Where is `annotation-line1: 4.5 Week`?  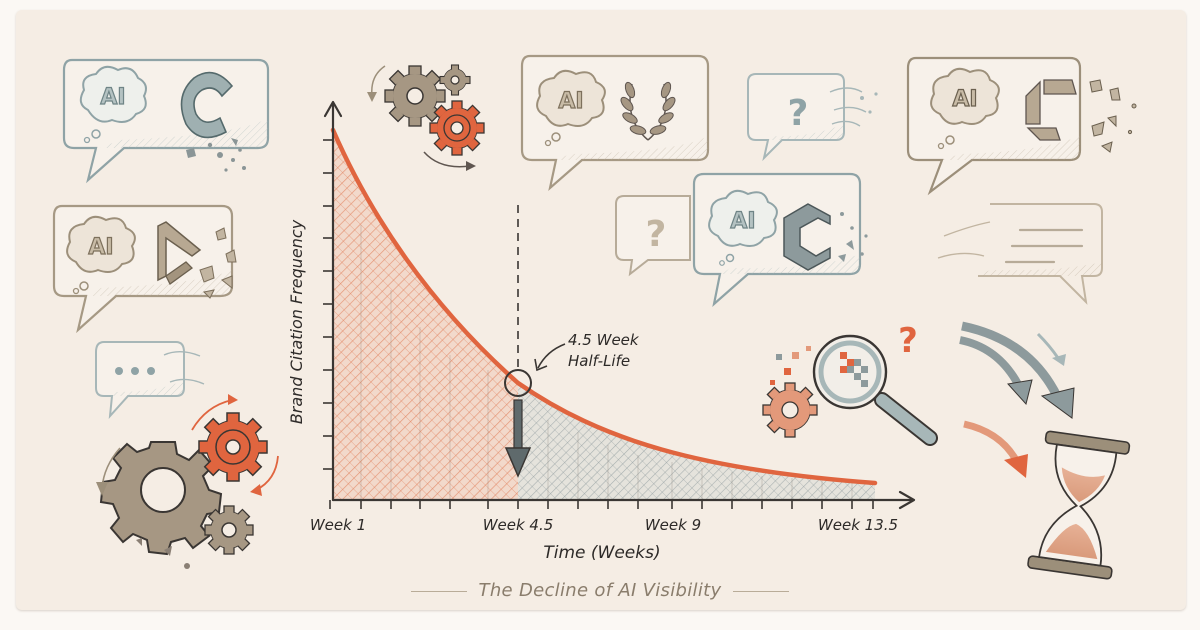
annotation-line1: 4.5 Week is located at coordinates (604, 340).